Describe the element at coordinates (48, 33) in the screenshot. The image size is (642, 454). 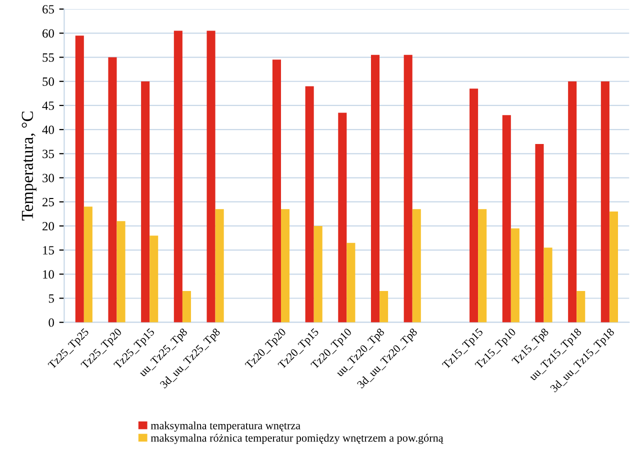
I see `y-tick-label: 60` at that location.